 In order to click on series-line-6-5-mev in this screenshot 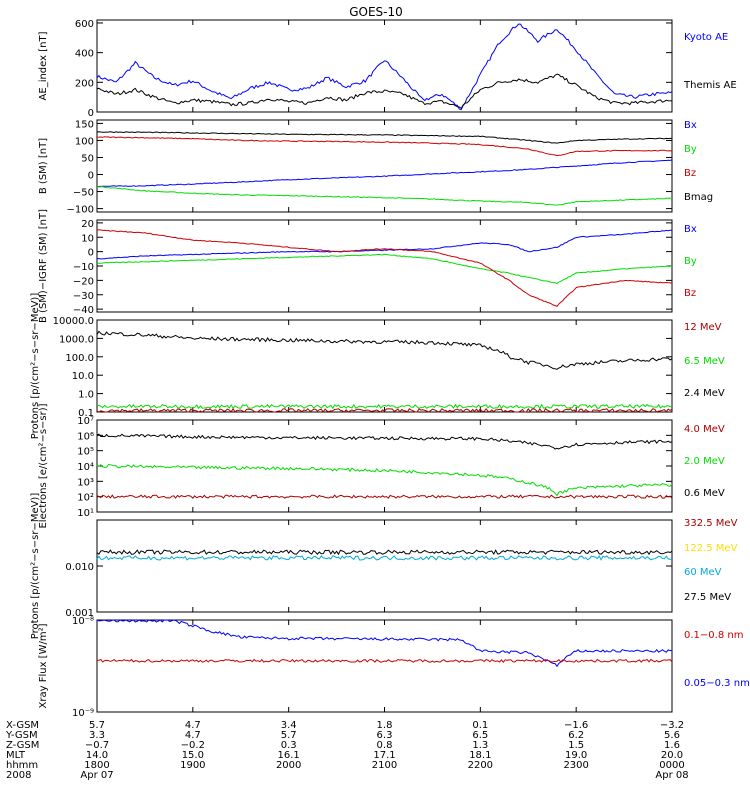, I will do `click(384, 406)`.